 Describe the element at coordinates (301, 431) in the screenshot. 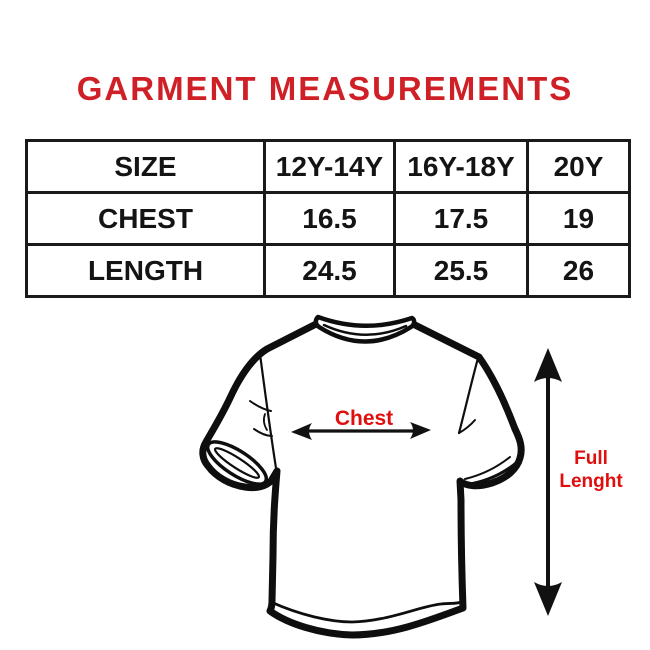

I see `chest-arrow-left-head` at that location.